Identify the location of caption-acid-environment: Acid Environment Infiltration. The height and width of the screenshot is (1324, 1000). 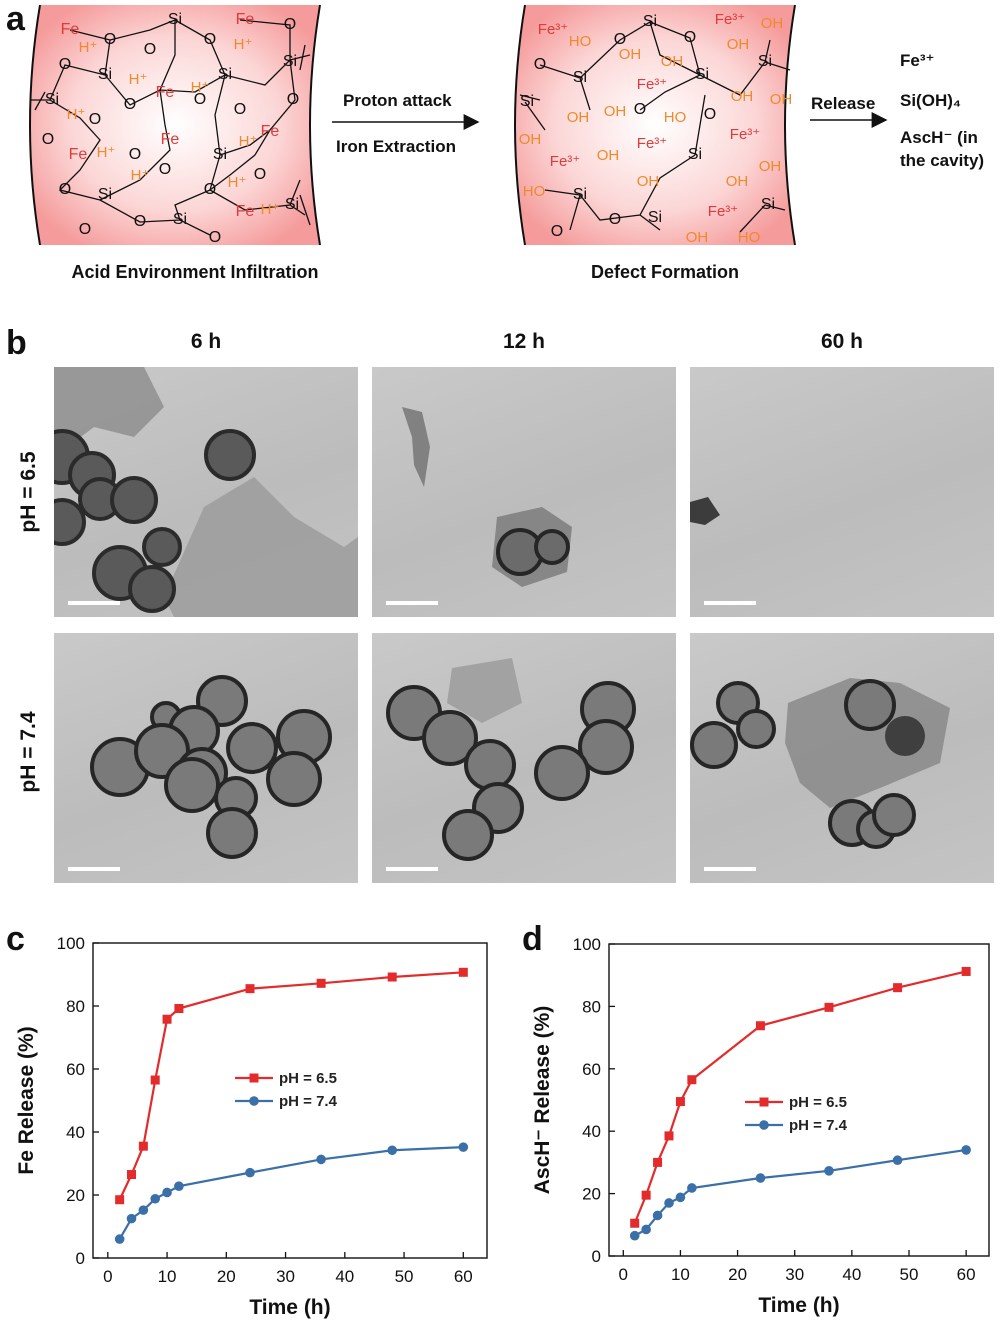
(195, 272).